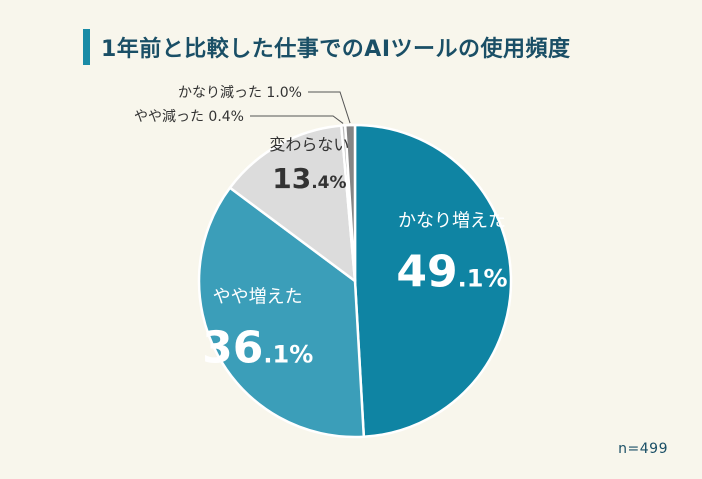 Image resolution: width=702 pixels, height=479 pixels. What do you see at coordinates (258, 296) in the screenshot?
I see `slice-label-slightly-increased: やや増えた` at bounding box center [258, 296].